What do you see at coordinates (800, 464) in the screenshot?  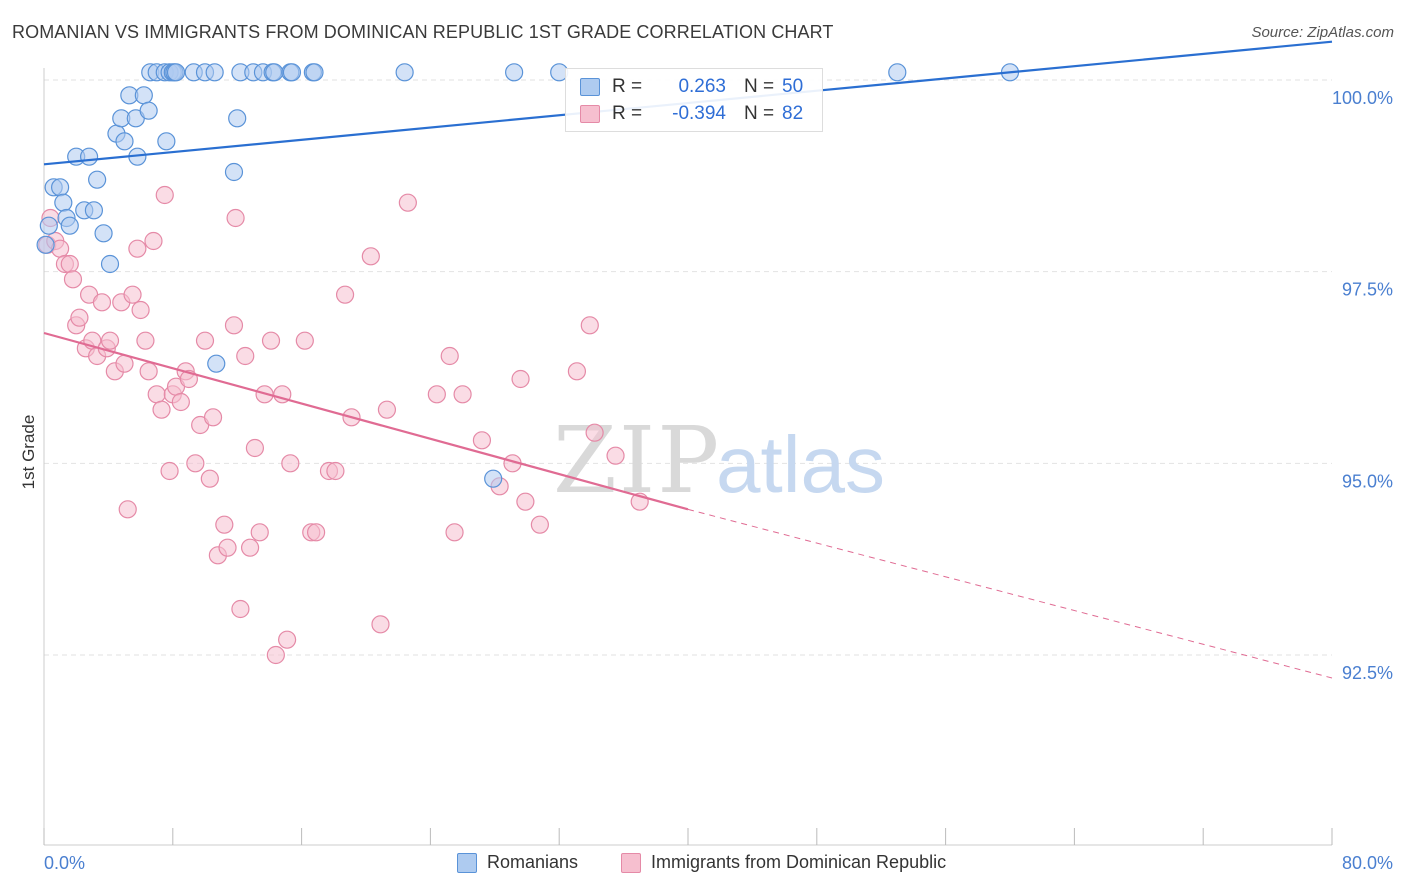 I see `watermark-atlas: atlas` at bounding box center [800, 464].